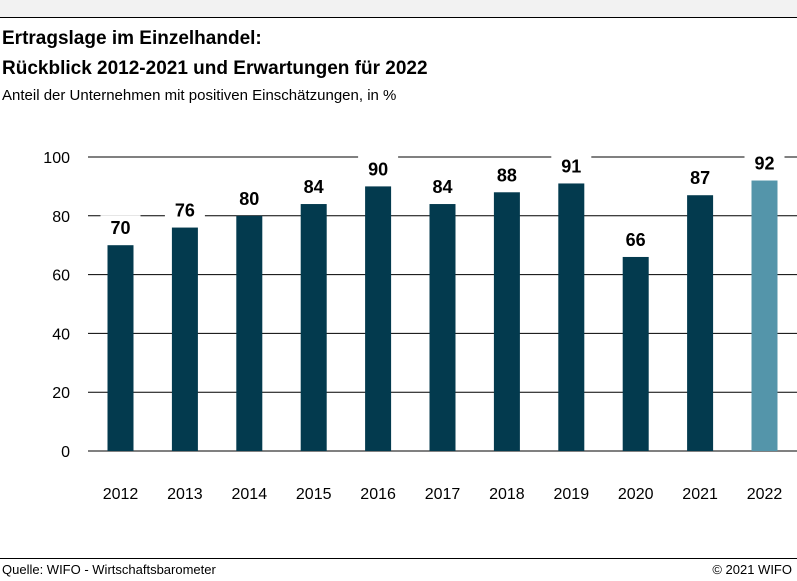 Image resolution: width=797 pixels, height=581 pixels. What do you see at coordinates (250, 494) in the screenshot?
I see `x-tick-label: 2014` at bounding box center [250, 494].